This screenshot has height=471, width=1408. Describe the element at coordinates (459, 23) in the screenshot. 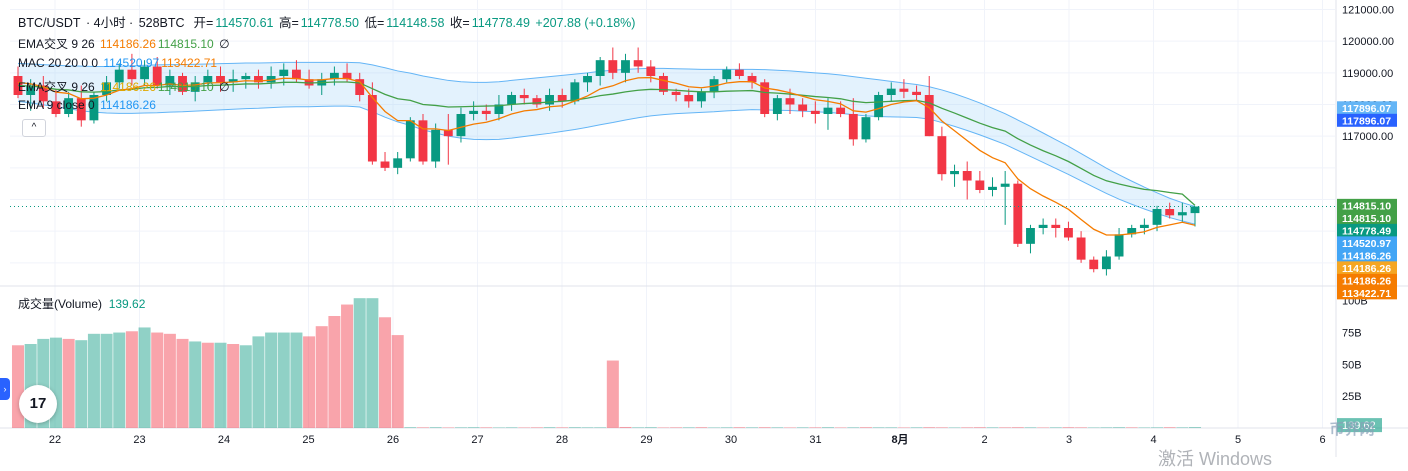

I see `close-label: 收=` at that location.